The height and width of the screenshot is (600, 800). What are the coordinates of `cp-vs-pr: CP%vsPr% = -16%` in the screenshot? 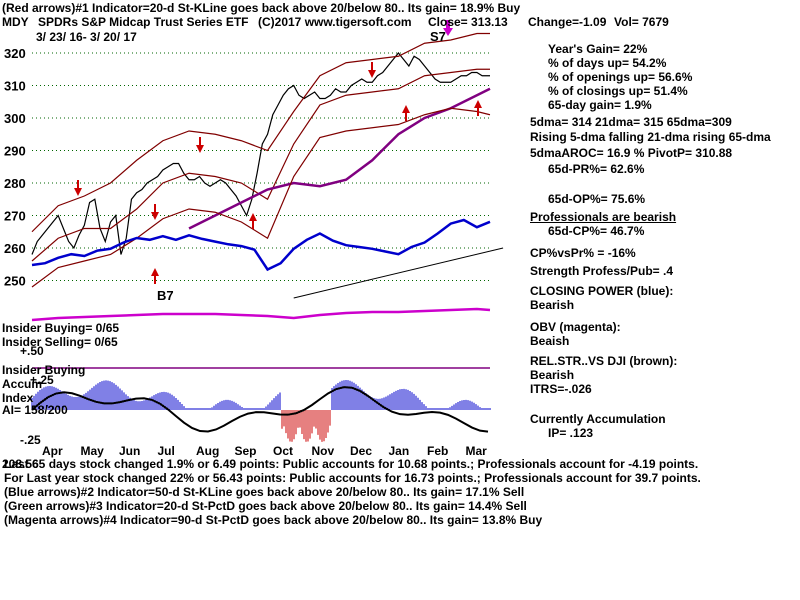 It's located at (583, 253).